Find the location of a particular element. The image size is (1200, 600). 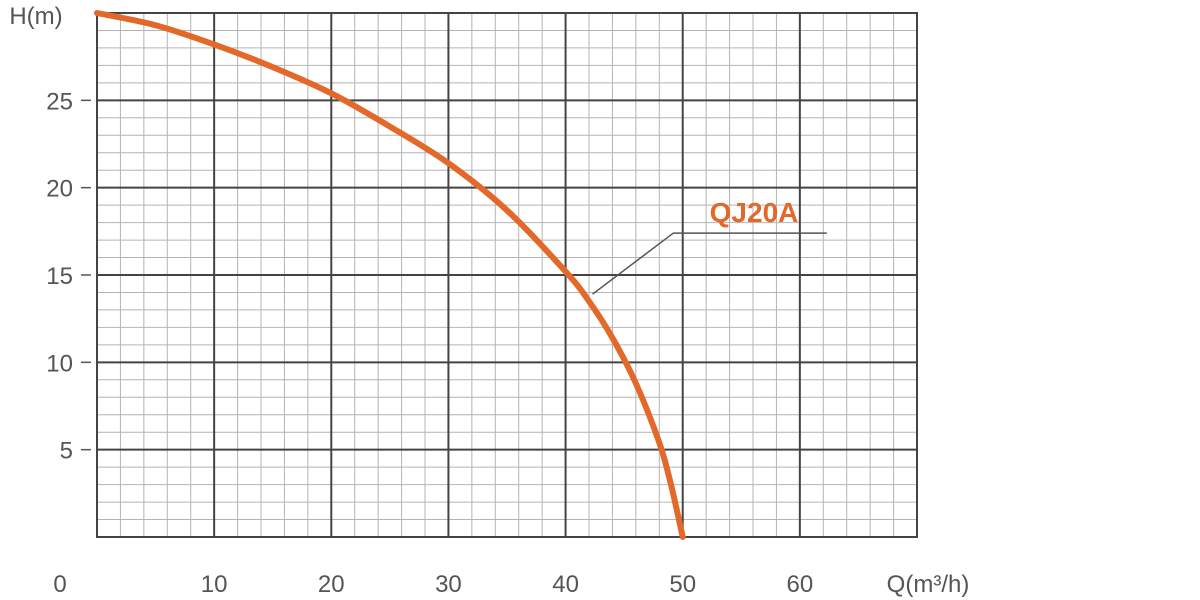

annotation-leader-line is located at coordinates (709, 263).